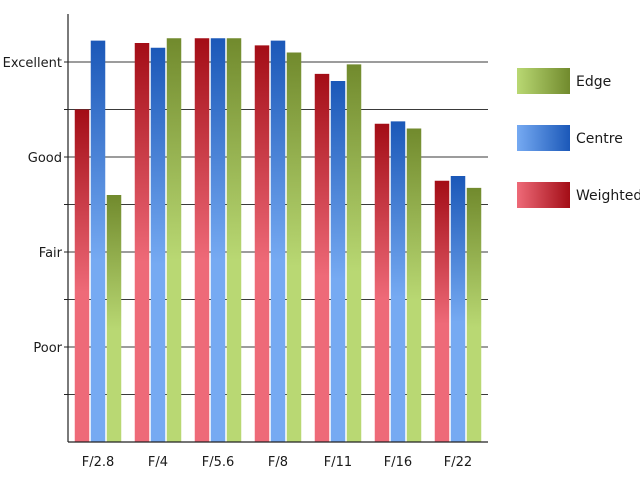 This screenshot has height=480, width=640. What do you see at coordinates (114, 318) in the screenshot?
I see `bar-edge-f28` at bounding box center [114, 318].